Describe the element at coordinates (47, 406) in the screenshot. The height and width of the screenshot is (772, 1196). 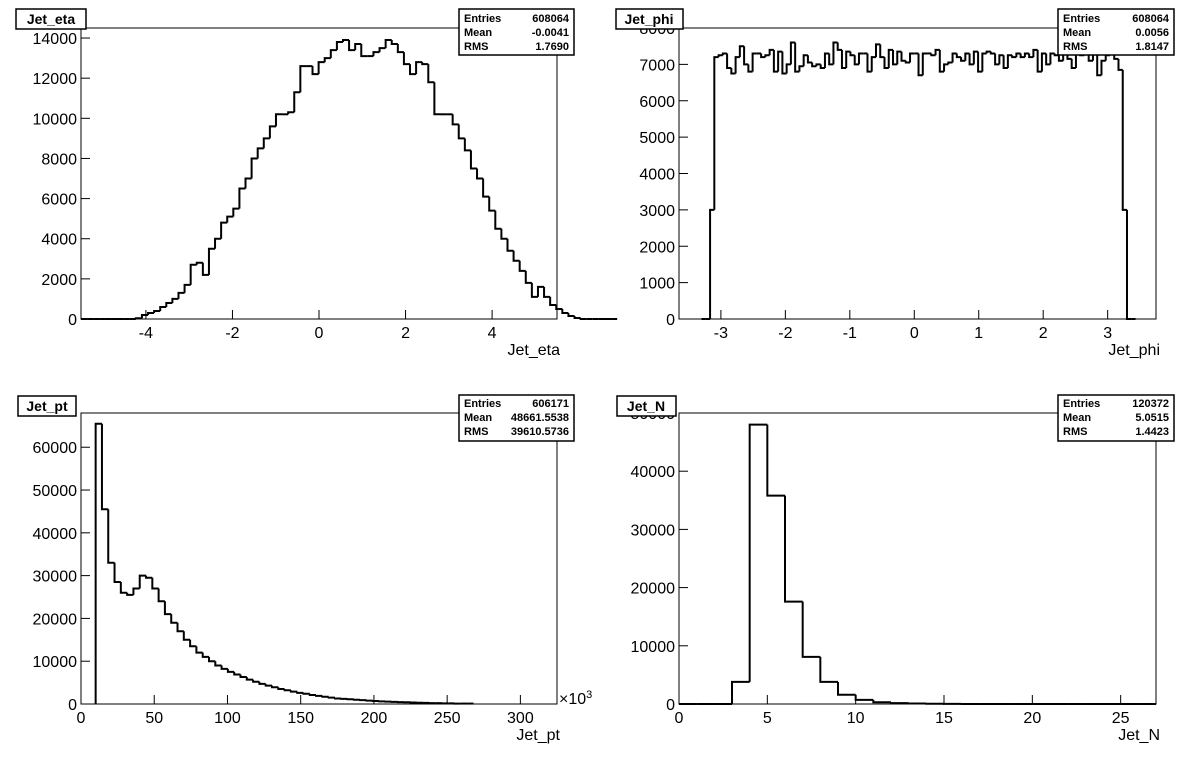
I see `title-box: Jet_pt` at that location.